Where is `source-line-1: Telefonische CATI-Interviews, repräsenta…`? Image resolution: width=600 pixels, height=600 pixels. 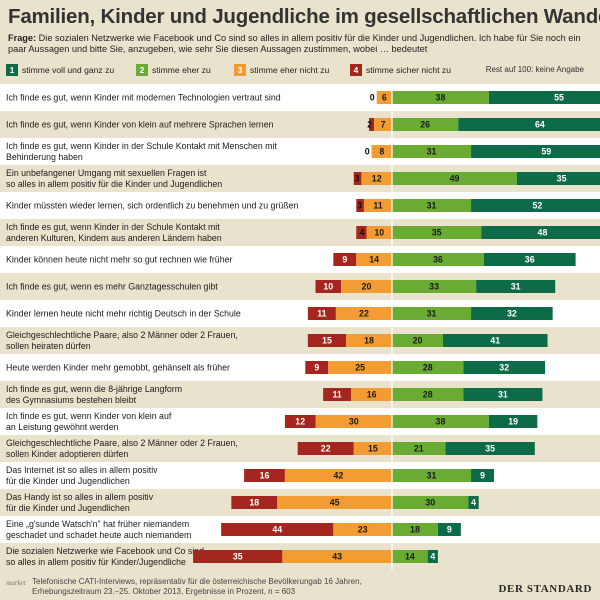
source-line-1: Telefonische CATI-Interviews, repräsenta… is located at coordinates (197, 581).